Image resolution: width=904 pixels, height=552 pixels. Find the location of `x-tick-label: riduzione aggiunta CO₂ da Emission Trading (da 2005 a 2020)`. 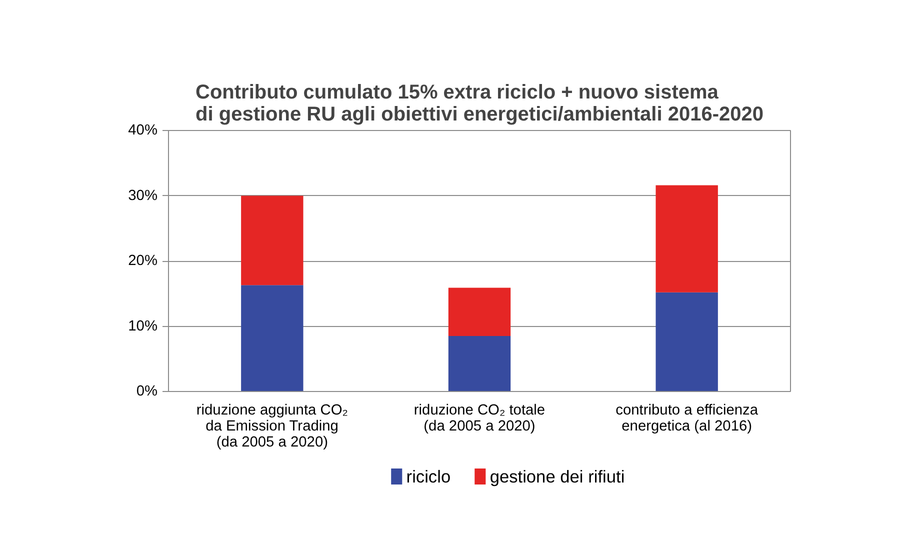

x-tick-label: riduzione aggiunta CO₂ da Emission Trading (da 2005 a 2020) is located at coordinates (272, 426).